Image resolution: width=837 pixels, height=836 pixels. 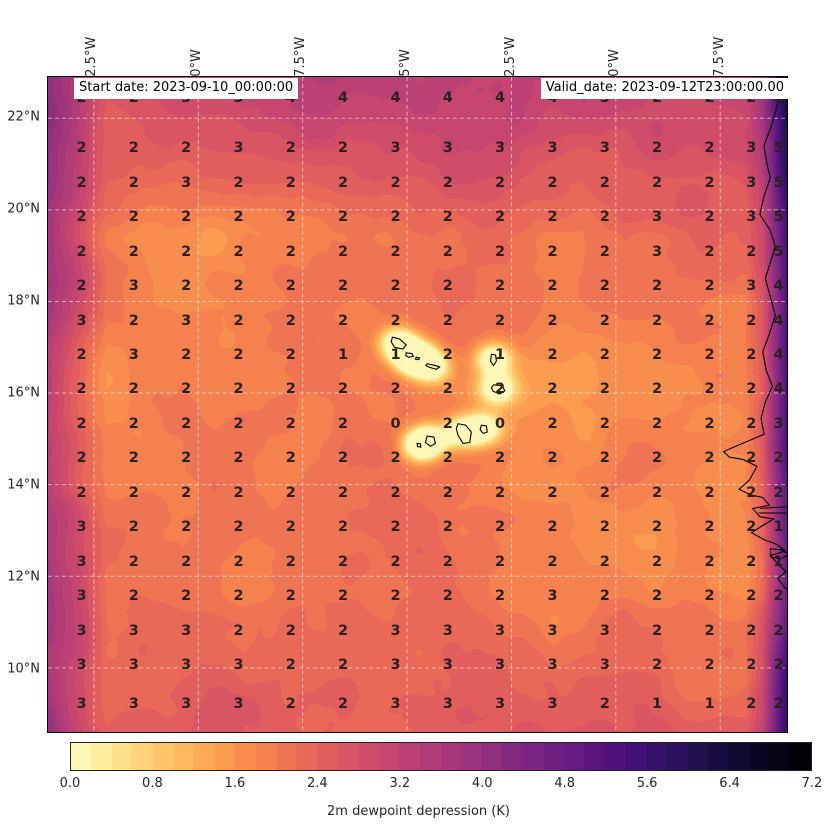 What do you see at coordinates (441, 756) in the screenshot?
I see `colorbar-gradient` at bounding box center [441, 756].